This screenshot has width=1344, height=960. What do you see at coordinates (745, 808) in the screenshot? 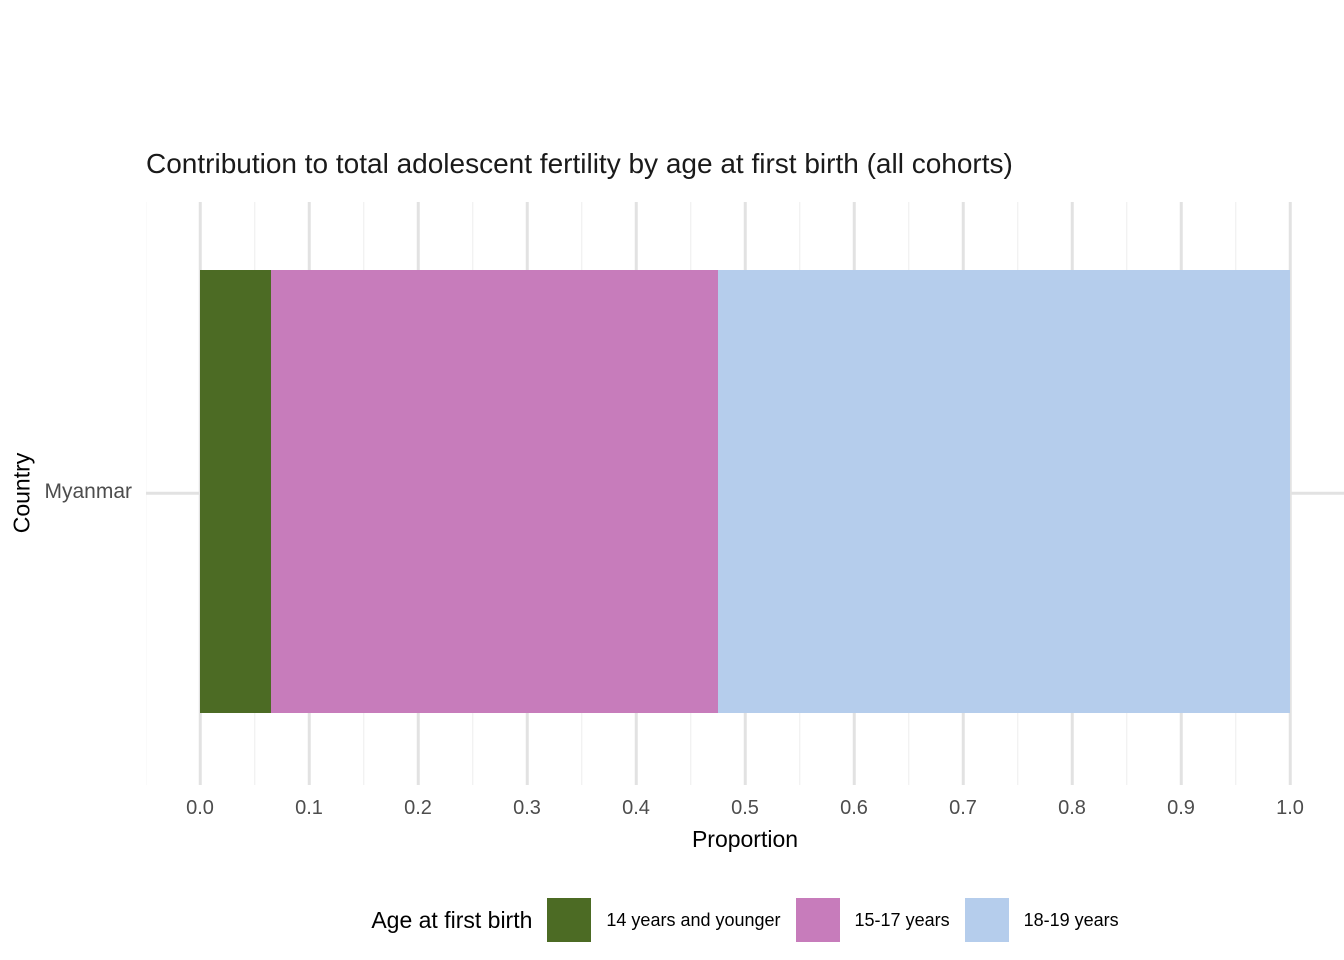
I see `x-axis-tick-label: 0.5` at bounding box center [745, 808].